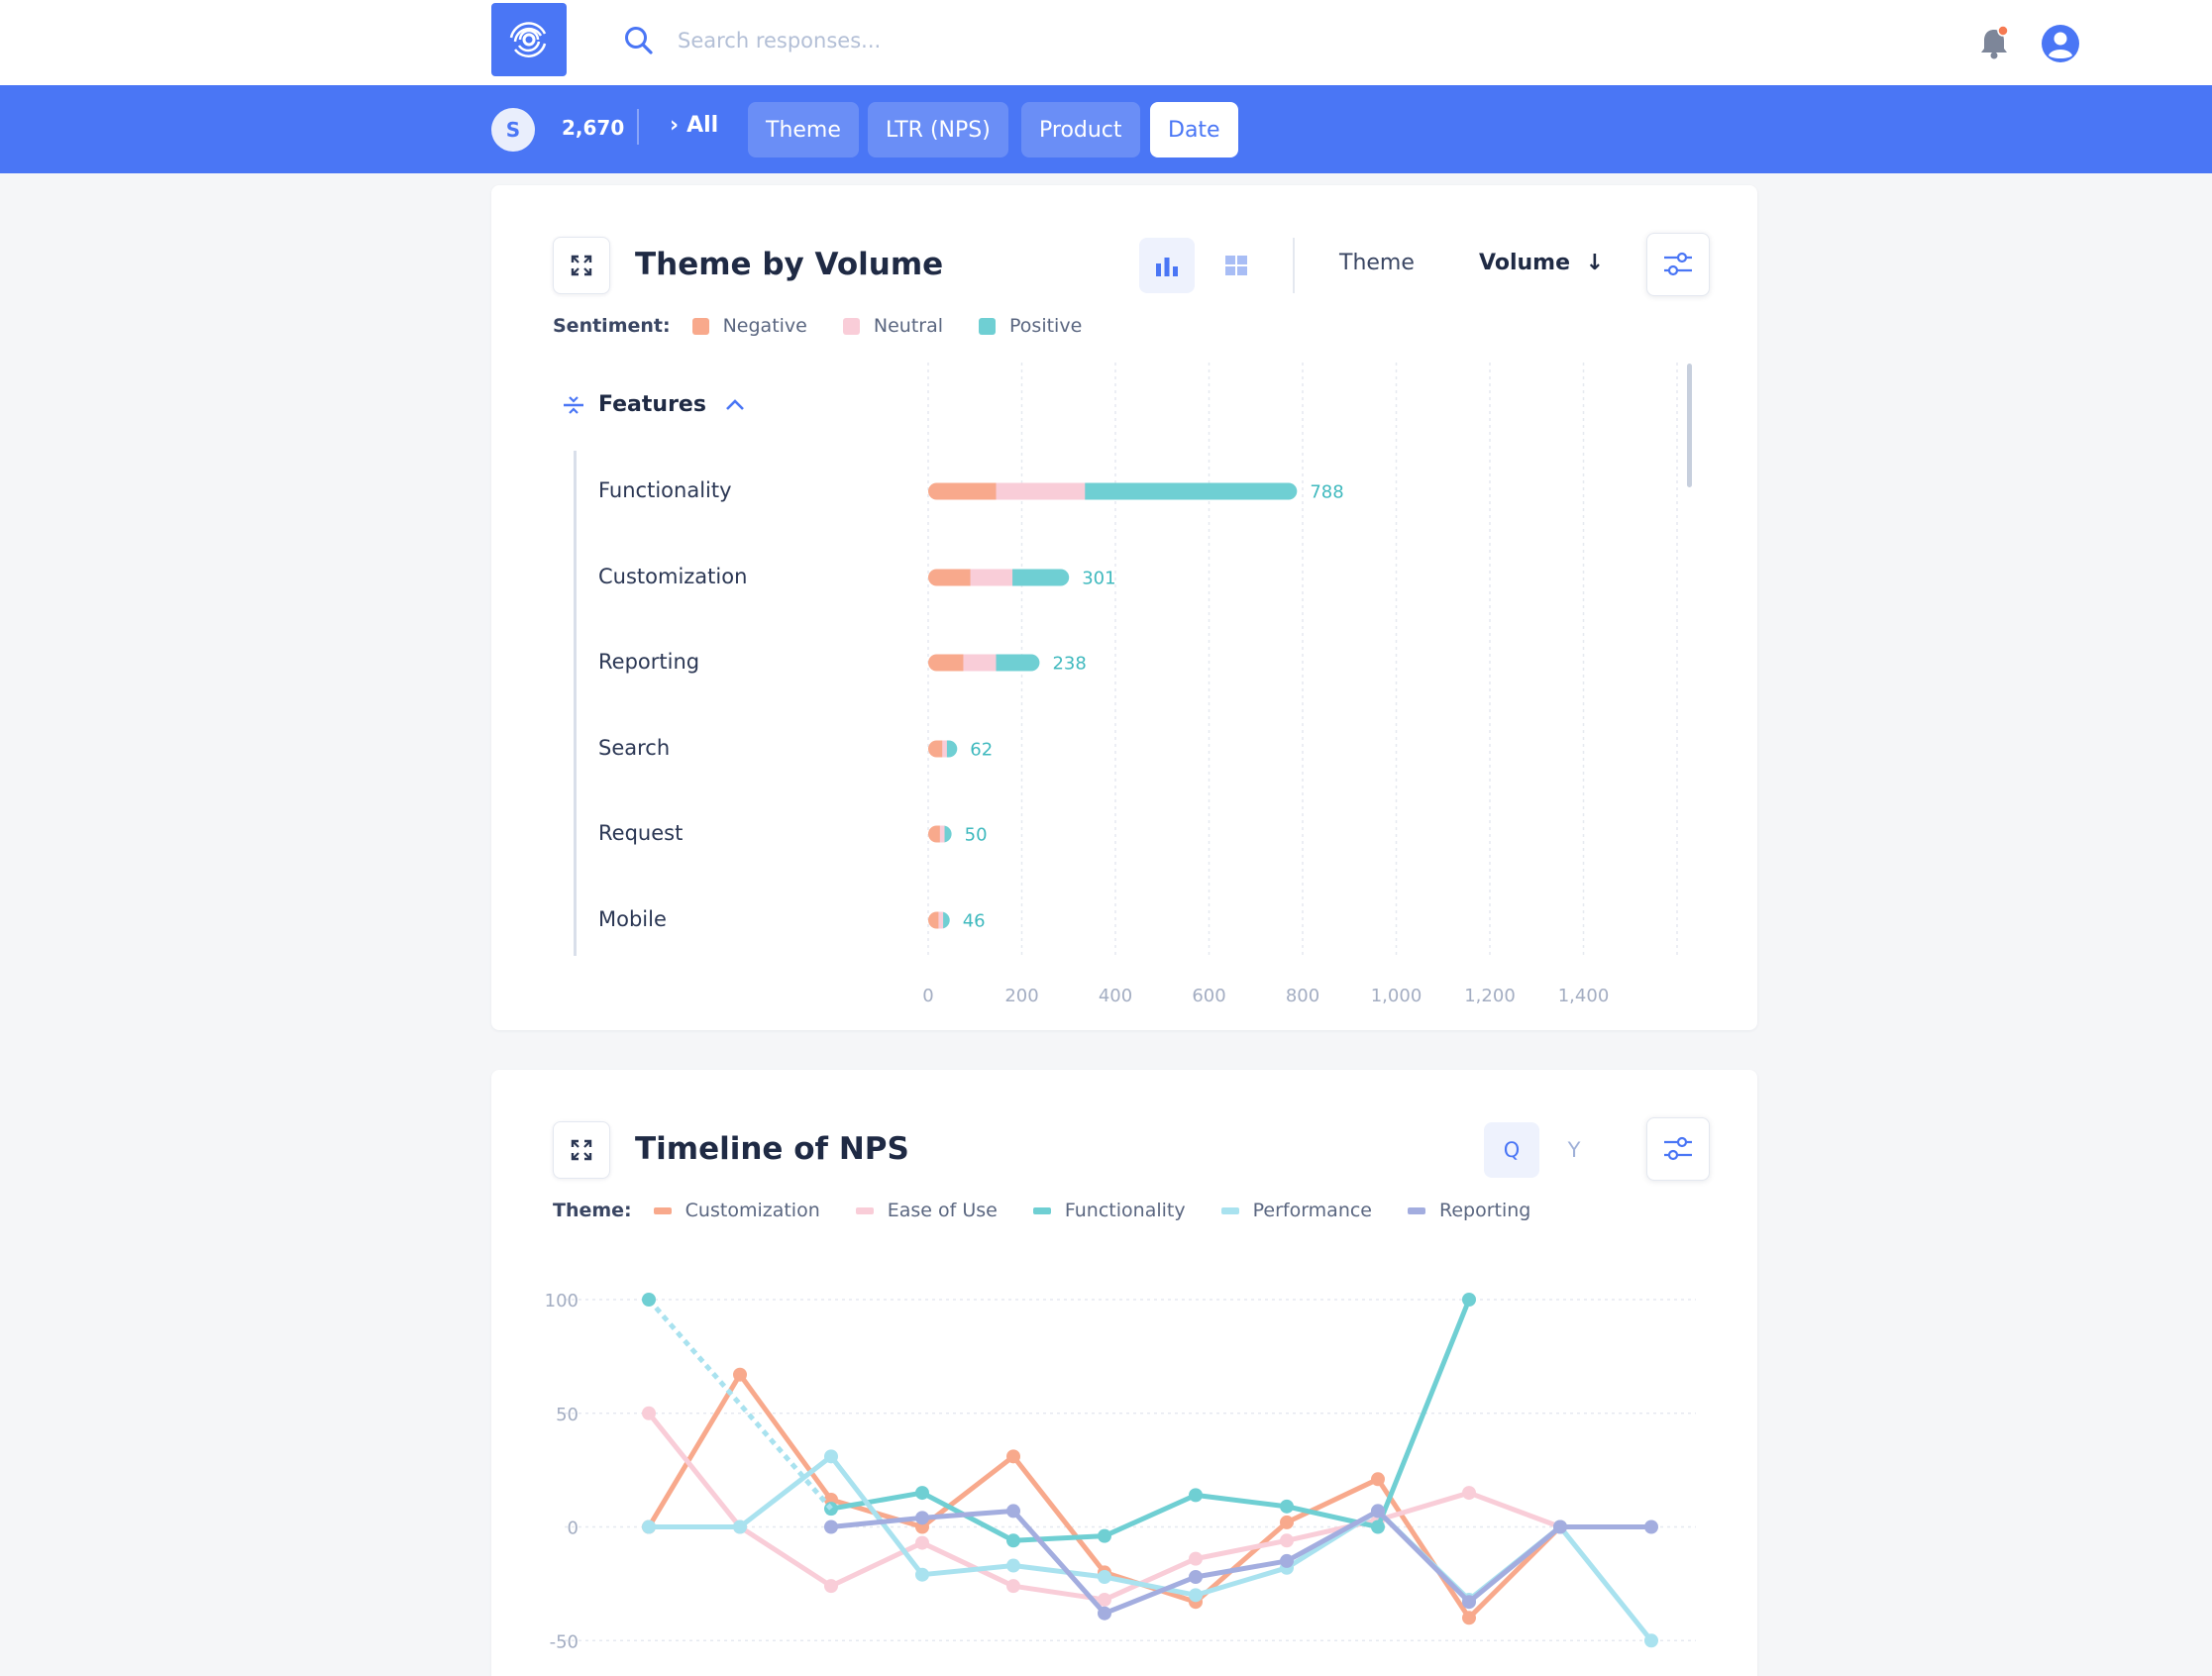 This screenshot has width=2212, height=1676. Describe the element at coordinates (1584, 996) in the screenshot. I see `x-tick-label: 1,400` at that location.